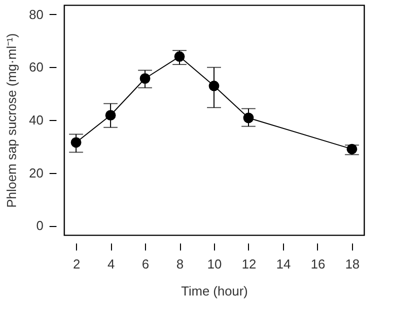 Image resolution: width=413 pixels, height=327 pixels. I want to click on x-tick-label: 2, so click(76, 264).